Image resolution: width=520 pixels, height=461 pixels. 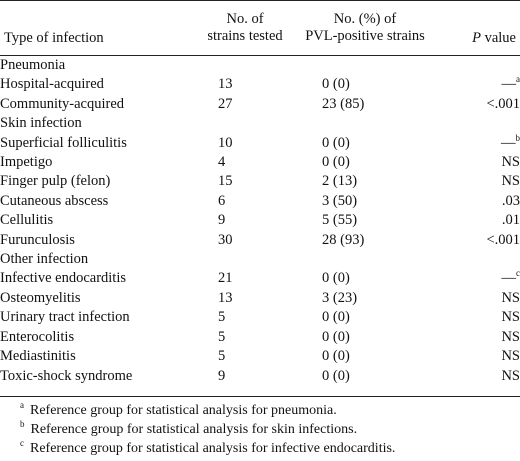 I want to click on p-value-footnote-mark: c, so click(x=518, y=273).